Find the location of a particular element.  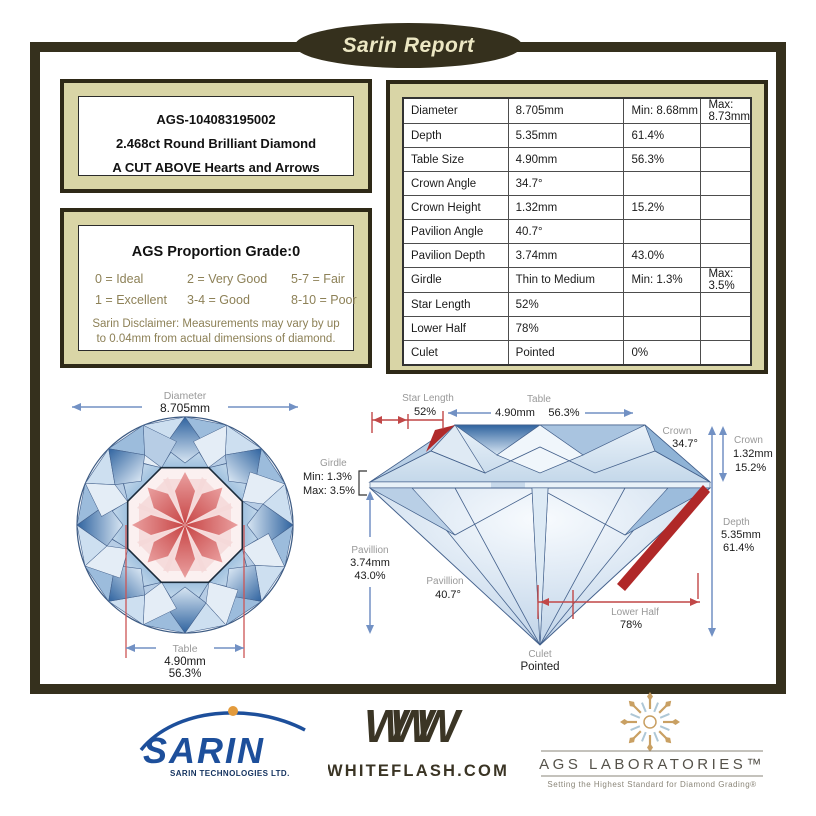

legend-item: 3-4 = Good is located at coordinates (218, 300).